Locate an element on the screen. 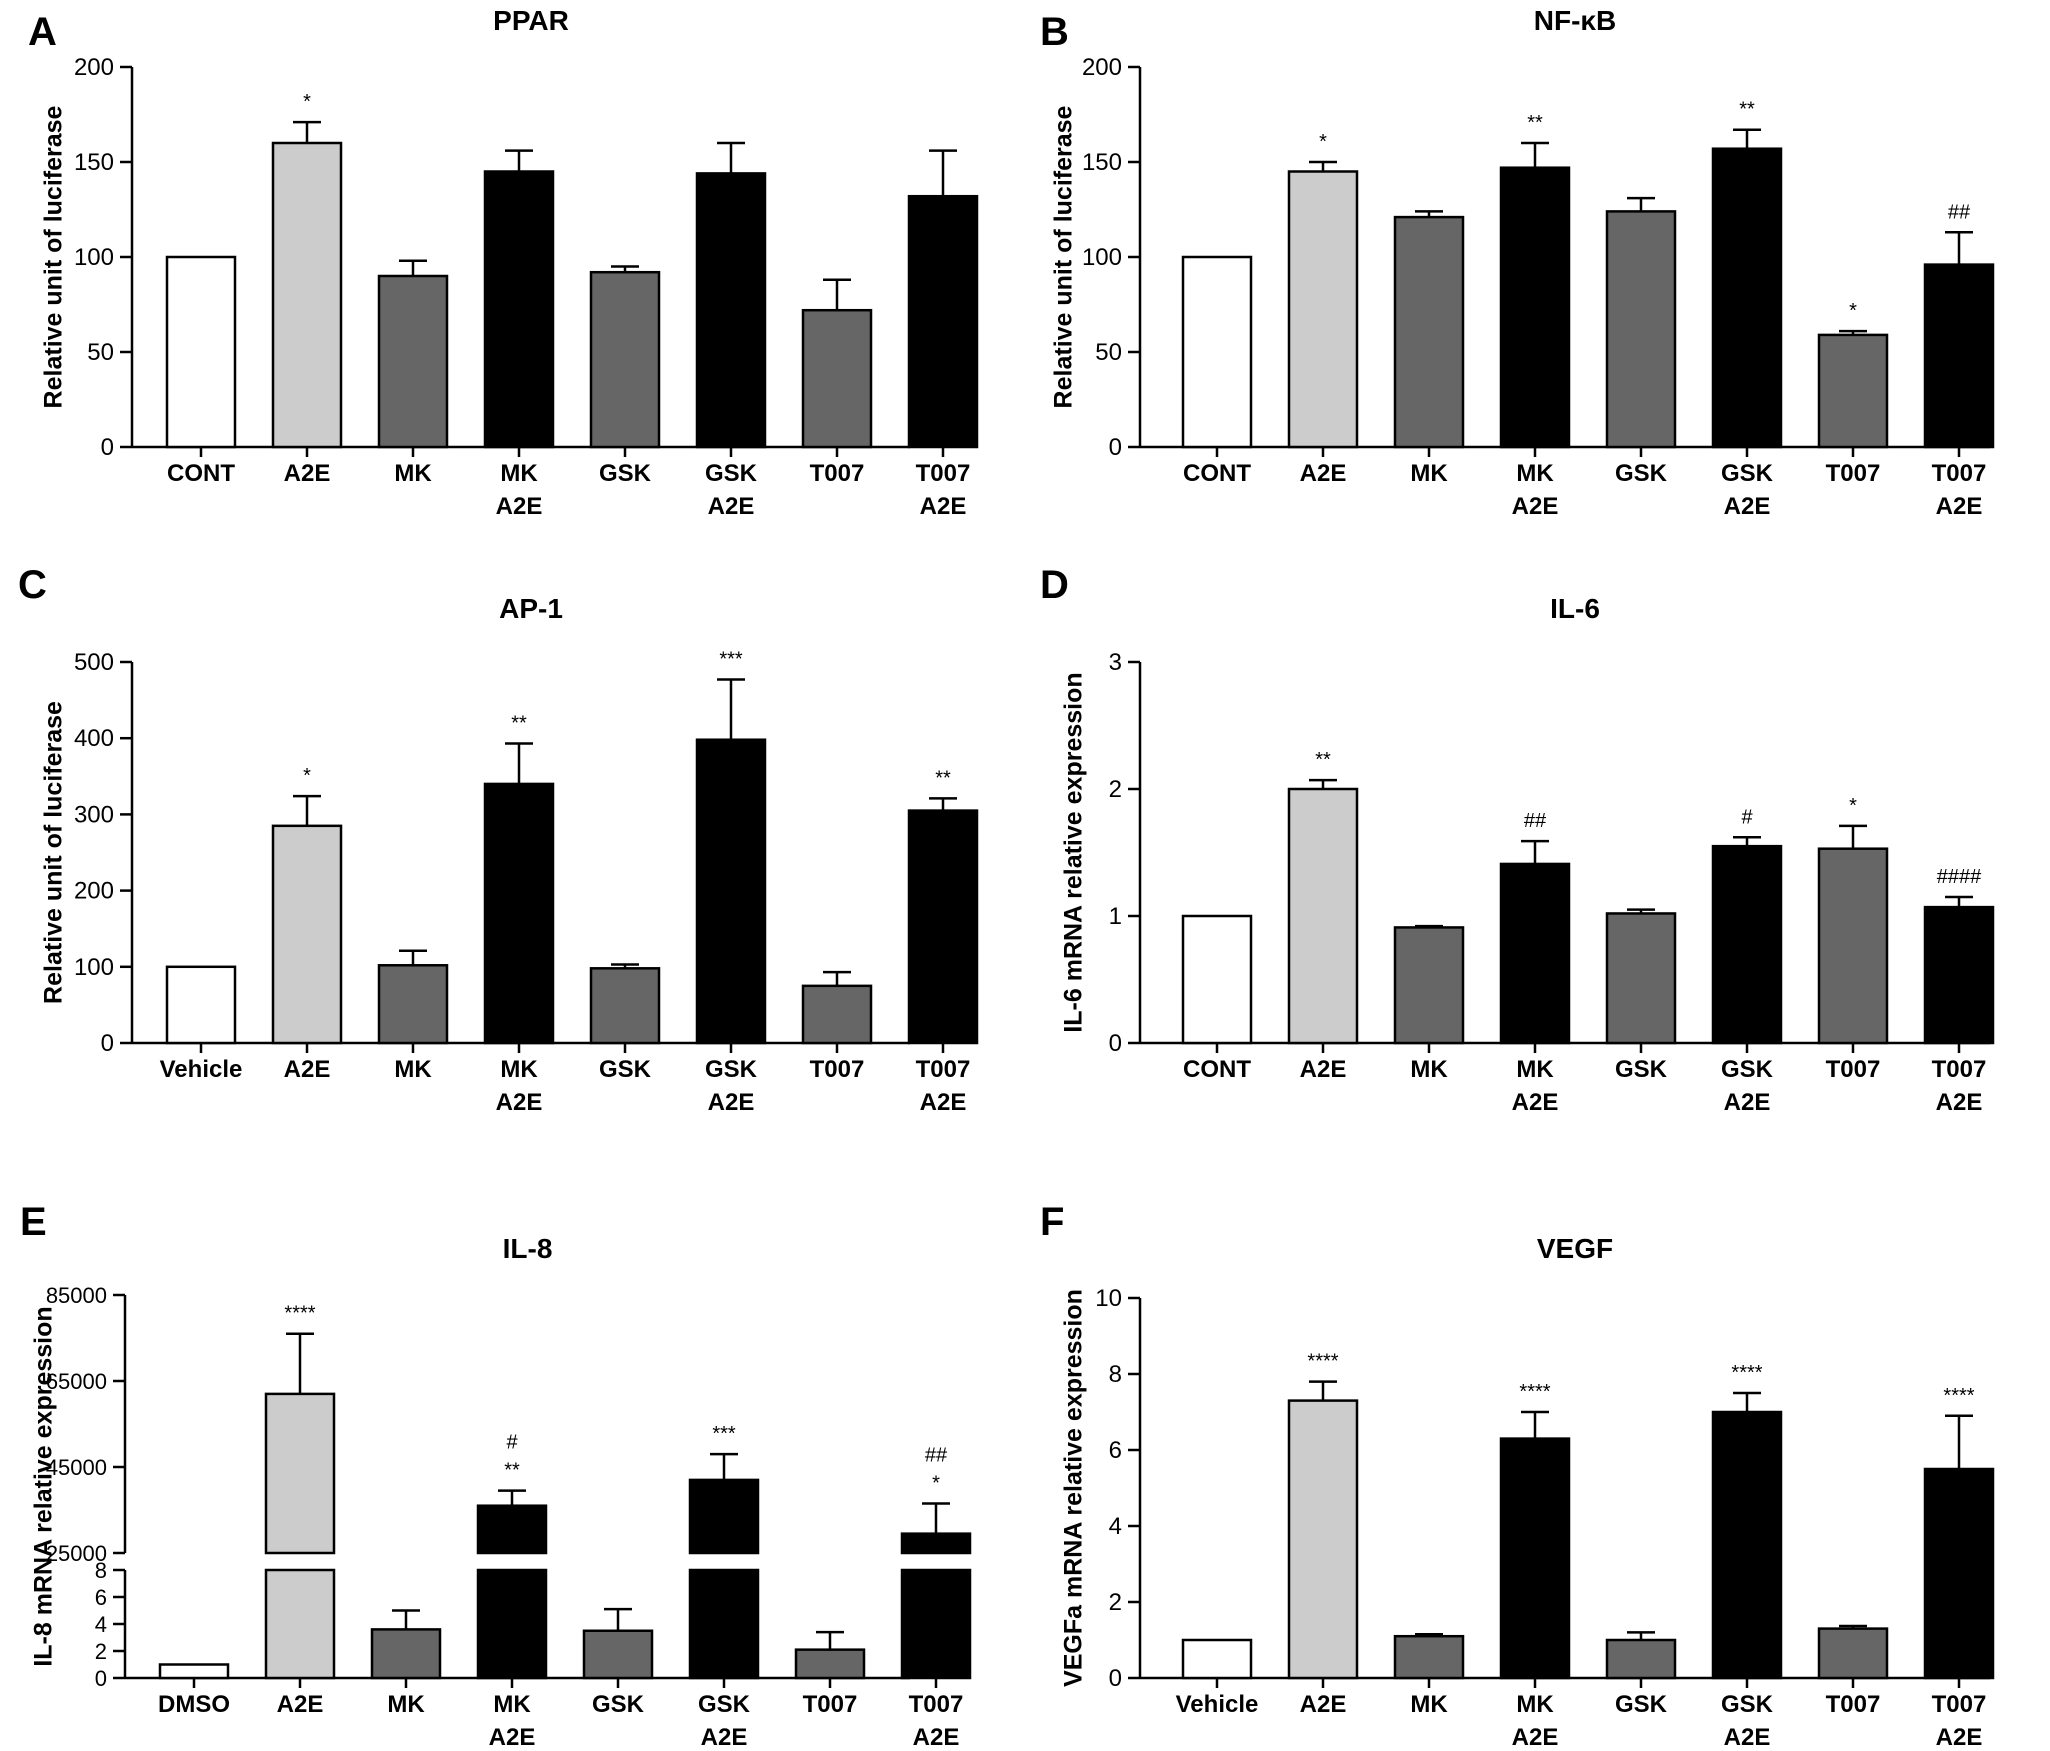  y-tick-label: 85000 is located at coordinates (76, 1295).